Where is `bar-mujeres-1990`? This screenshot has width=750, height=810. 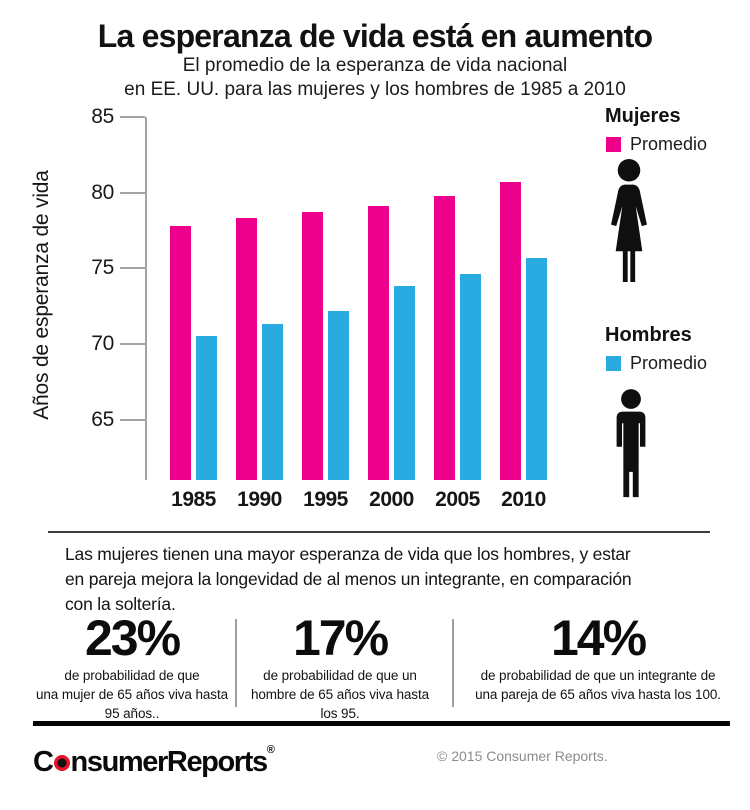 bar-mujeres-1990 is located at coordinates (246, 349).